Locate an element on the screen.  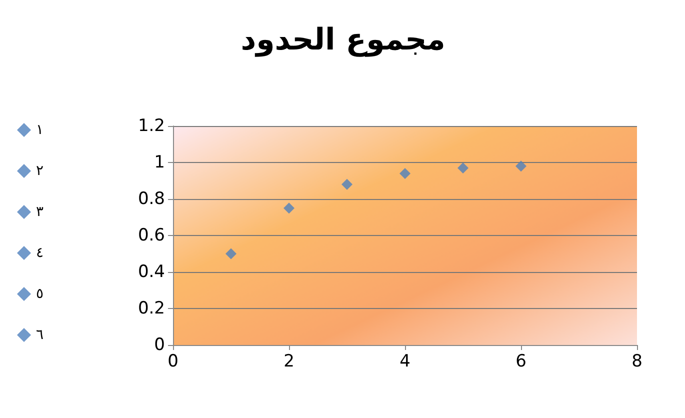
y-tick-label: 0.6 is located at coordinates (151, 236).